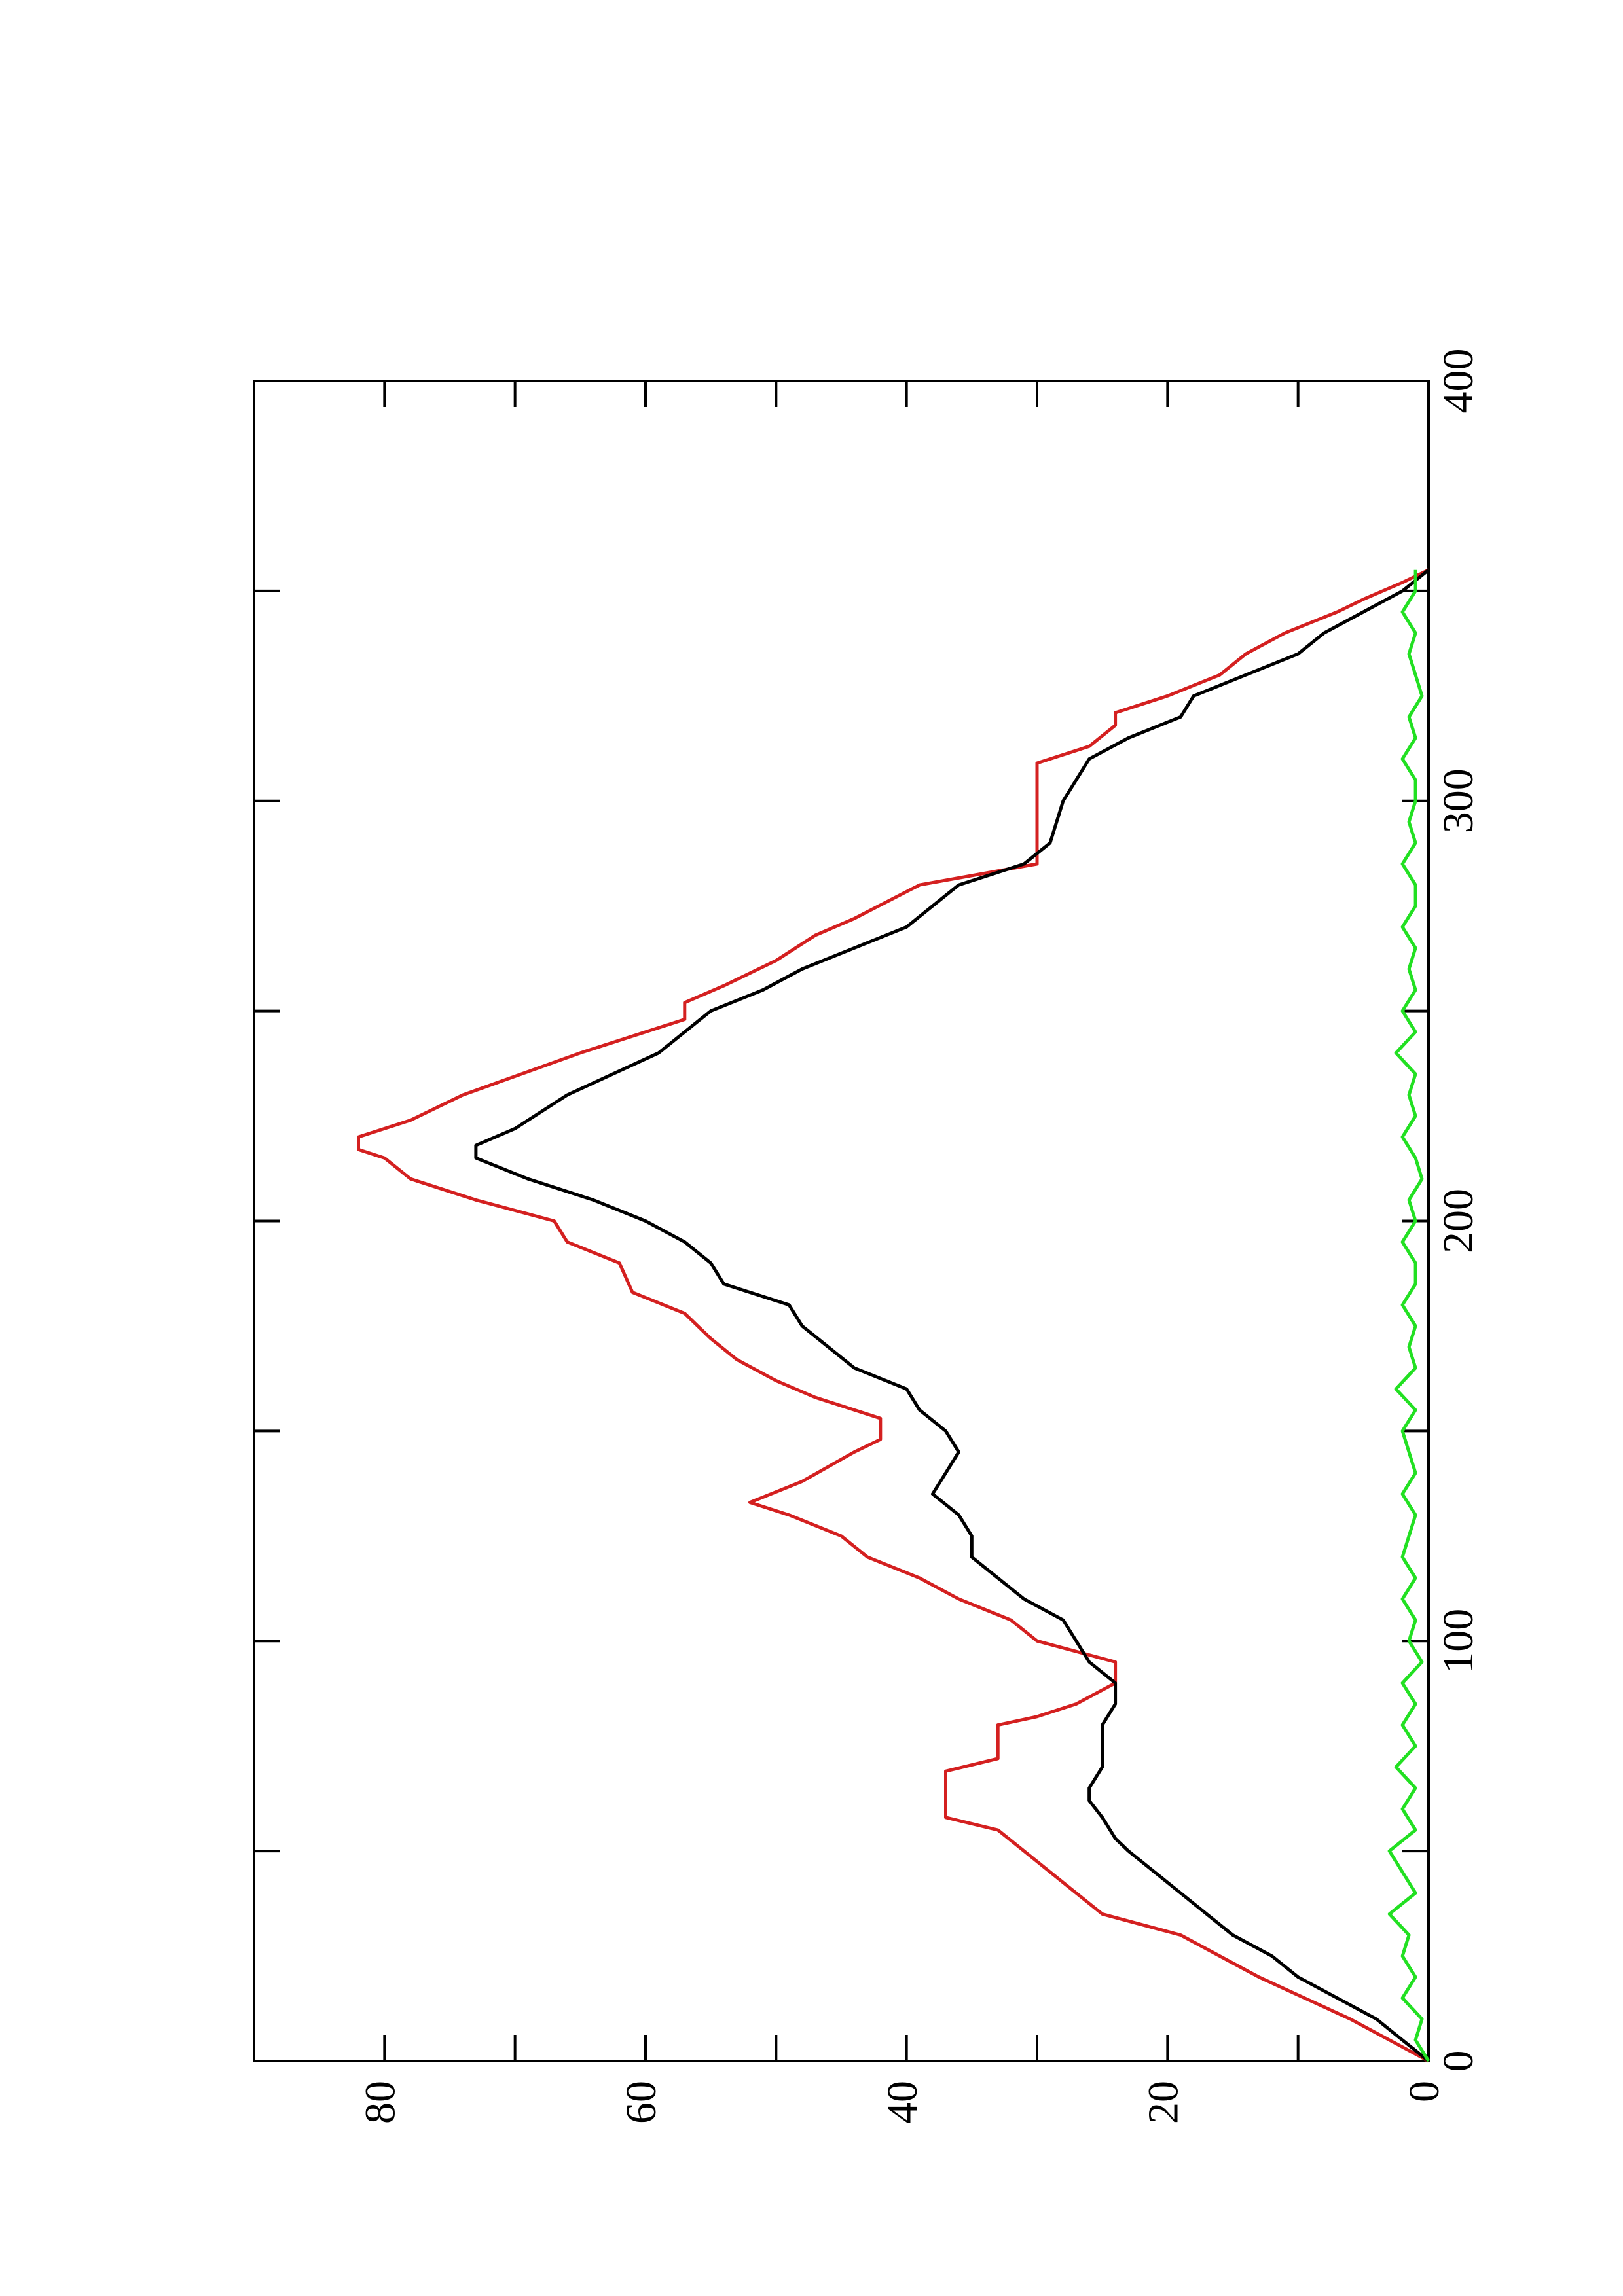 This screenshot has height=2296, width=1623. Describe the element at coordinates (1424, 2091) in the screenshot. I see `y-tick-label: 0` at that location.